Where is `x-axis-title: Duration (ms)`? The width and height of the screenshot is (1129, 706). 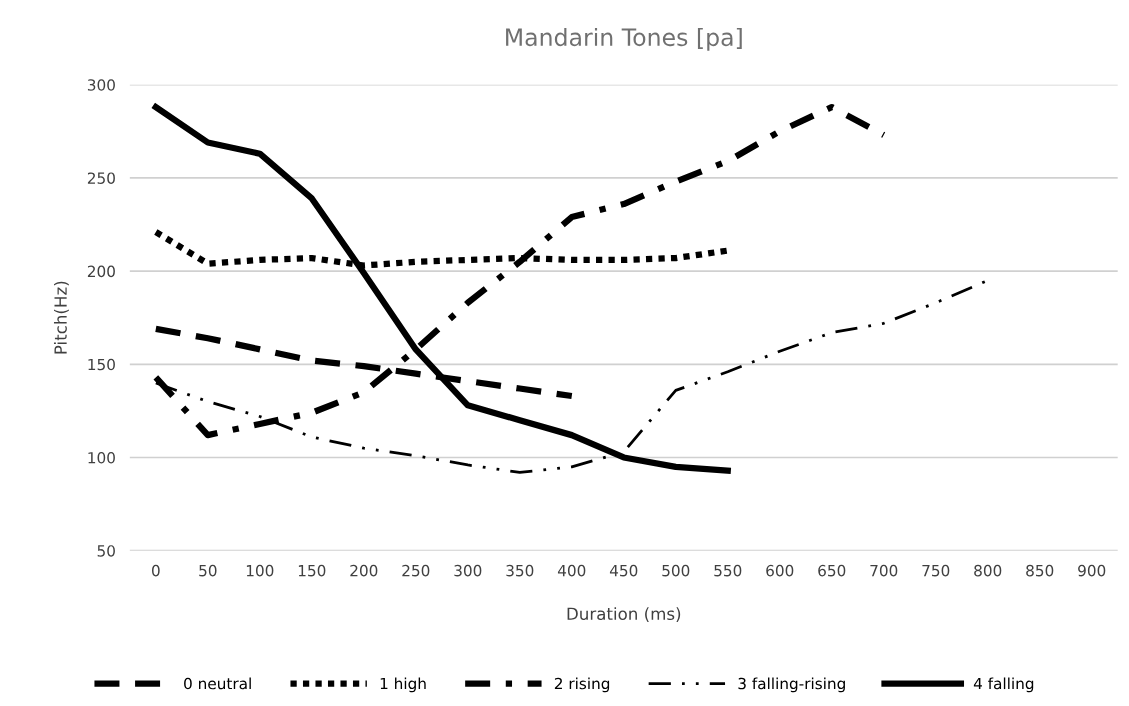
x-axis-title: Duration (ms) is located at coordinates (624, 614).